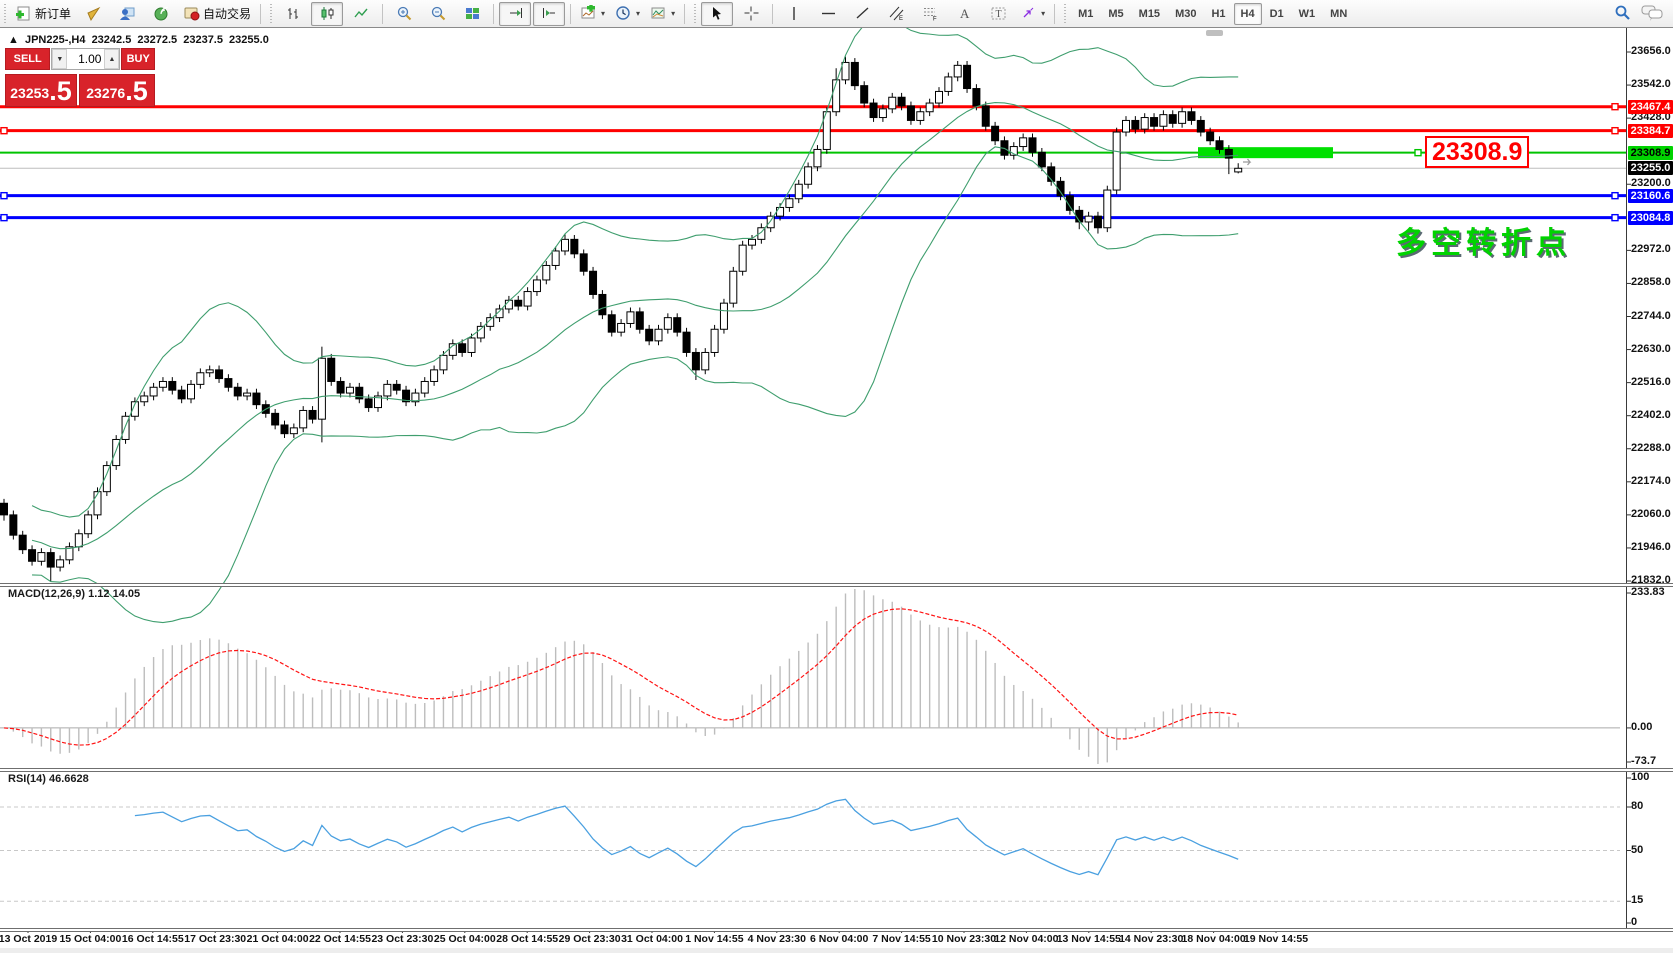  I want to click on price-axis-tick-label: 22288.0, so click(1651, 447).